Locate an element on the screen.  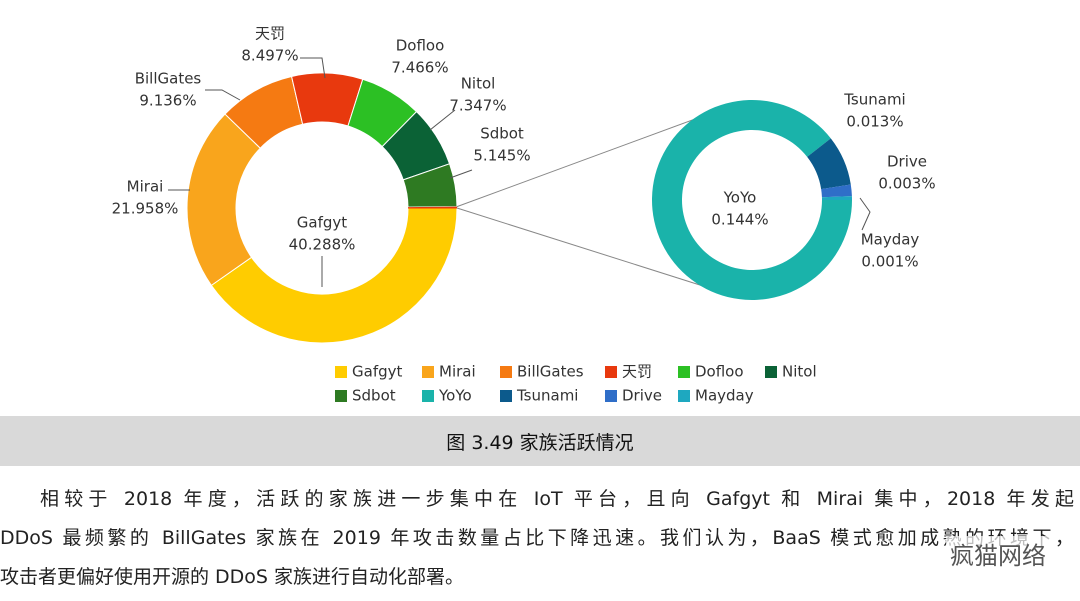
legend-label: Dofloo is located at coordinates (719, 372).